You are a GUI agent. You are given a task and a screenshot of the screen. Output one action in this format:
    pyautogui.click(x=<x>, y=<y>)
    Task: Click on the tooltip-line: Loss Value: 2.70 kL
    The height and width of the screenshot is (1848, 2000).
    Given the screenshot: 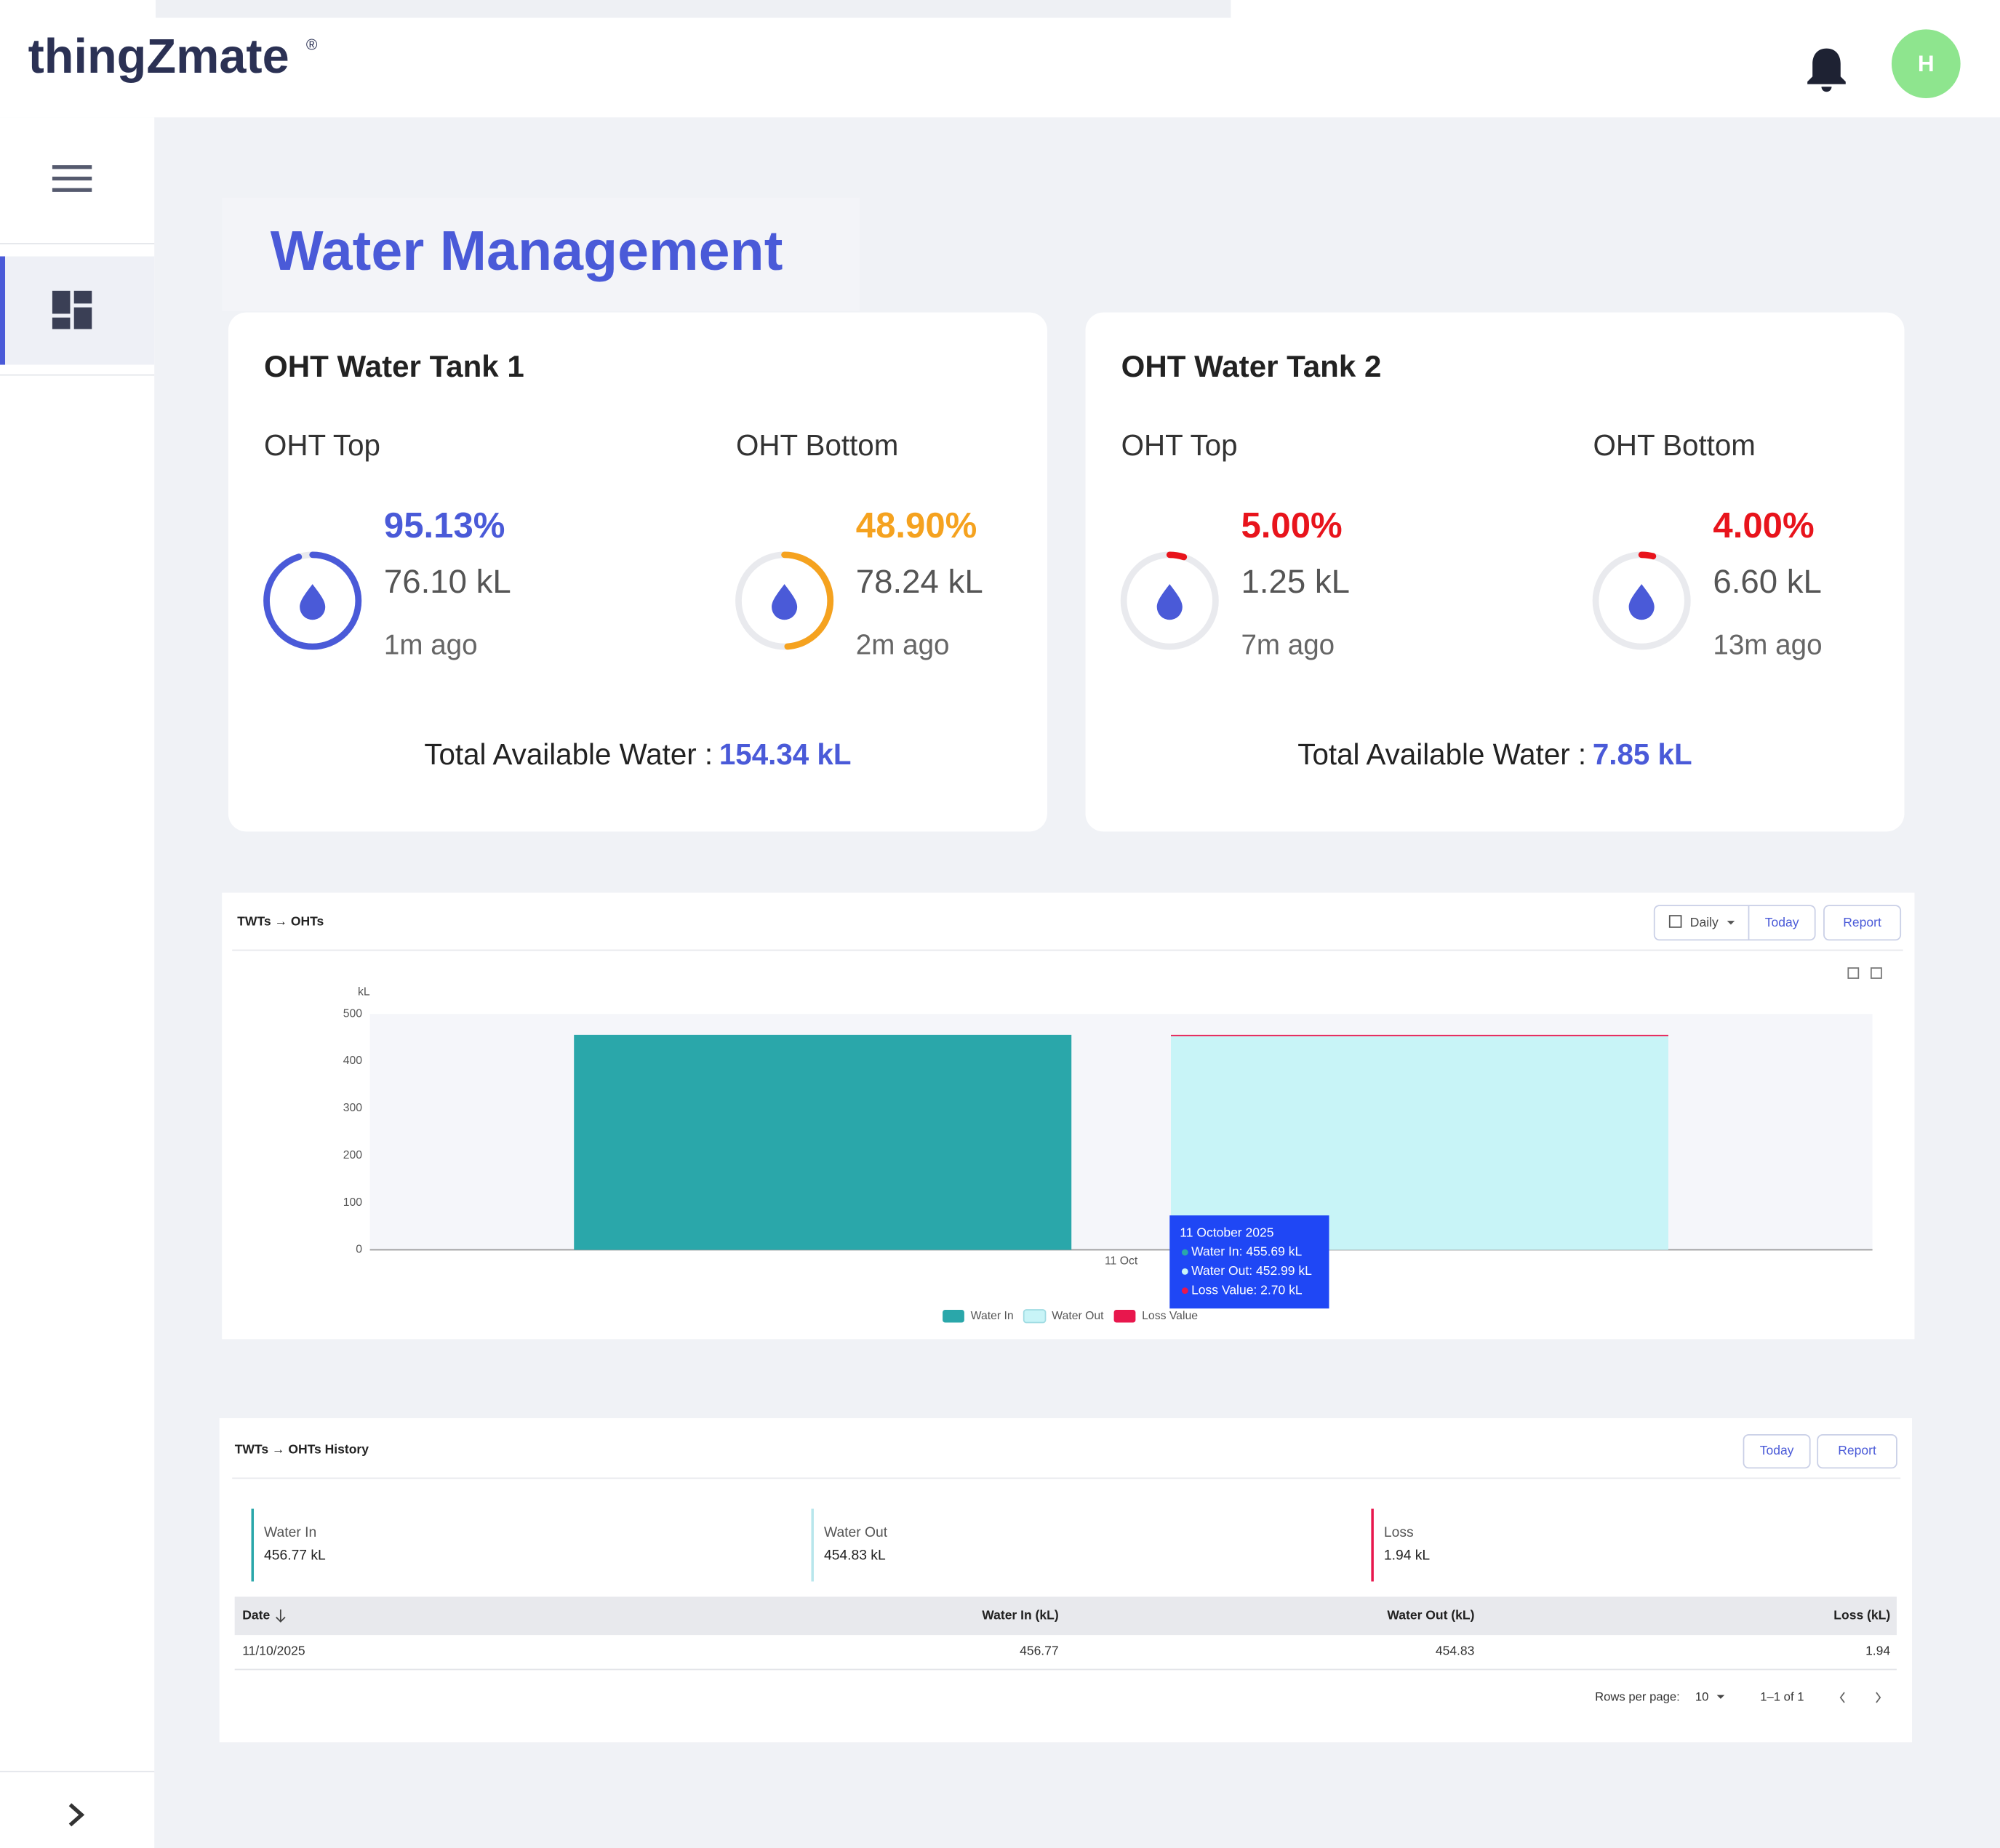 What is the action you would take?
    pyautogui.click(x=1247, y=1289)
    